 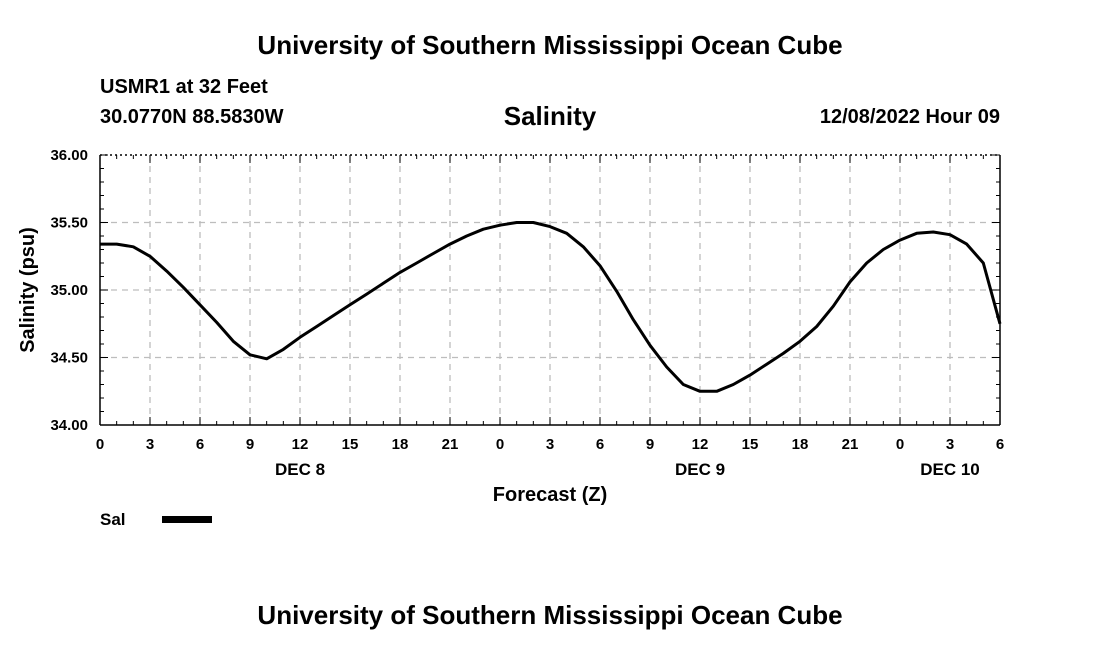 What do you see at coordinates (69, 358) in the screenshot?
I see `y-tick-label: 34.50` at bounding box center [69, 358].